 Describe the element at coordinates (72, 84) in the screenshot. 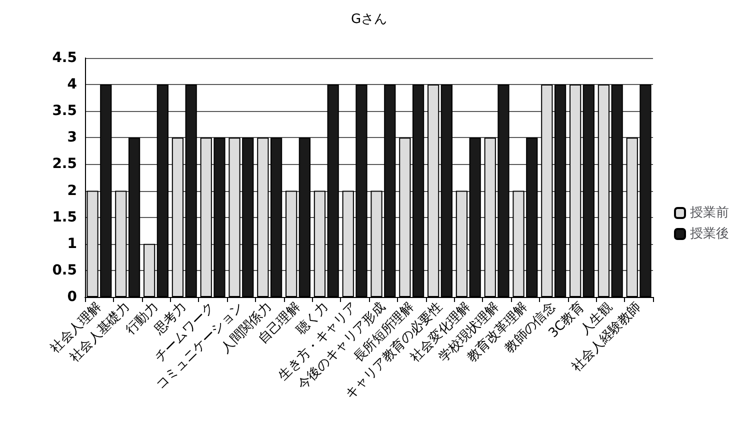

I see `y-tick-label: 4` at that location.